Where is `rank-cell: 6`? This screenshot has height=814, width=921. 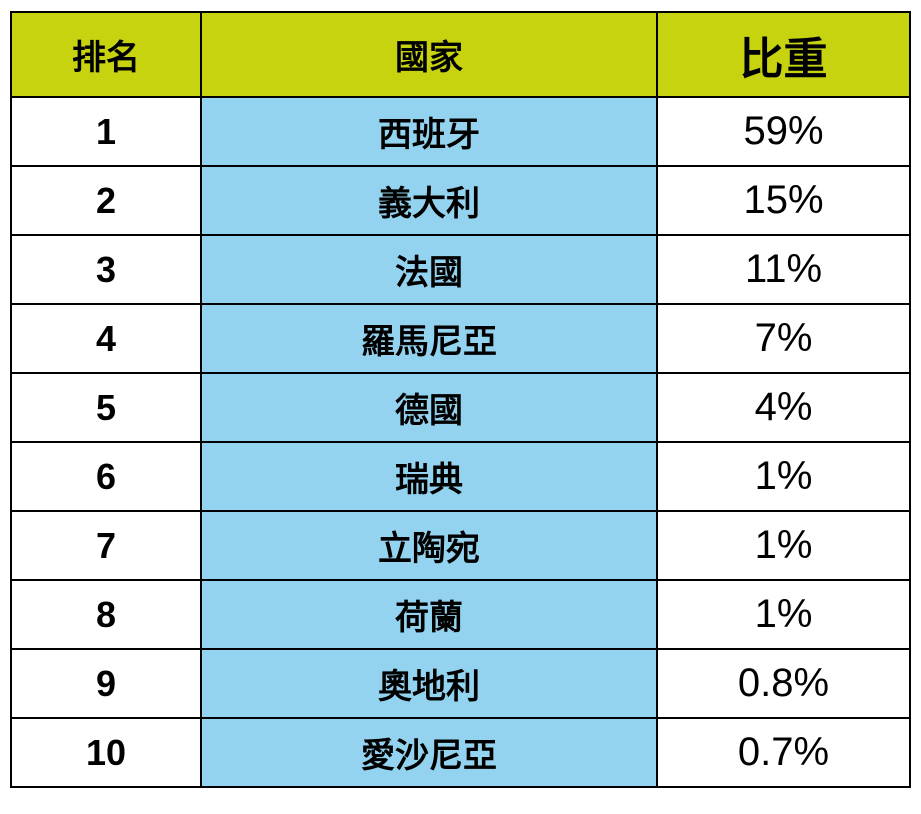 rank-cell: 6 is located at coordinates (106, 476).